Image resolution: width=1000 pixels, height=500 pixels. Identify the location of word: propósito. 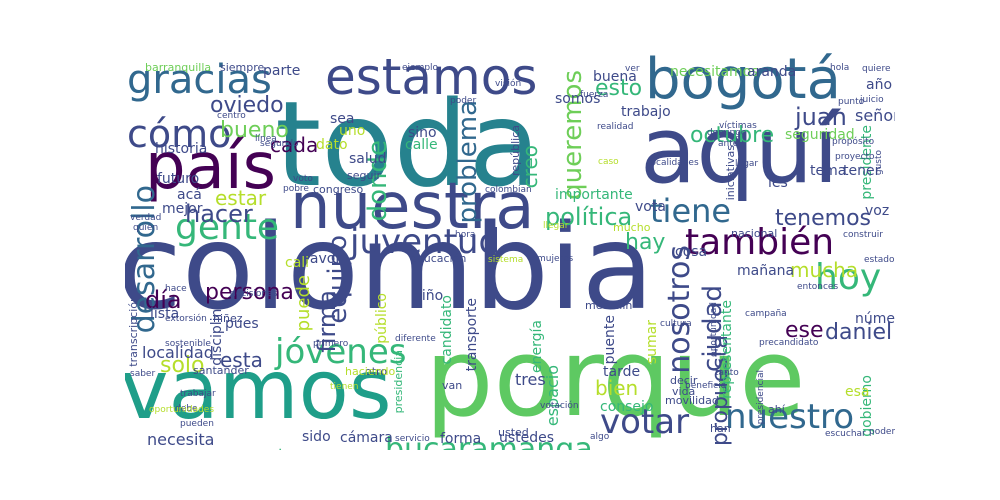
(853, 142).